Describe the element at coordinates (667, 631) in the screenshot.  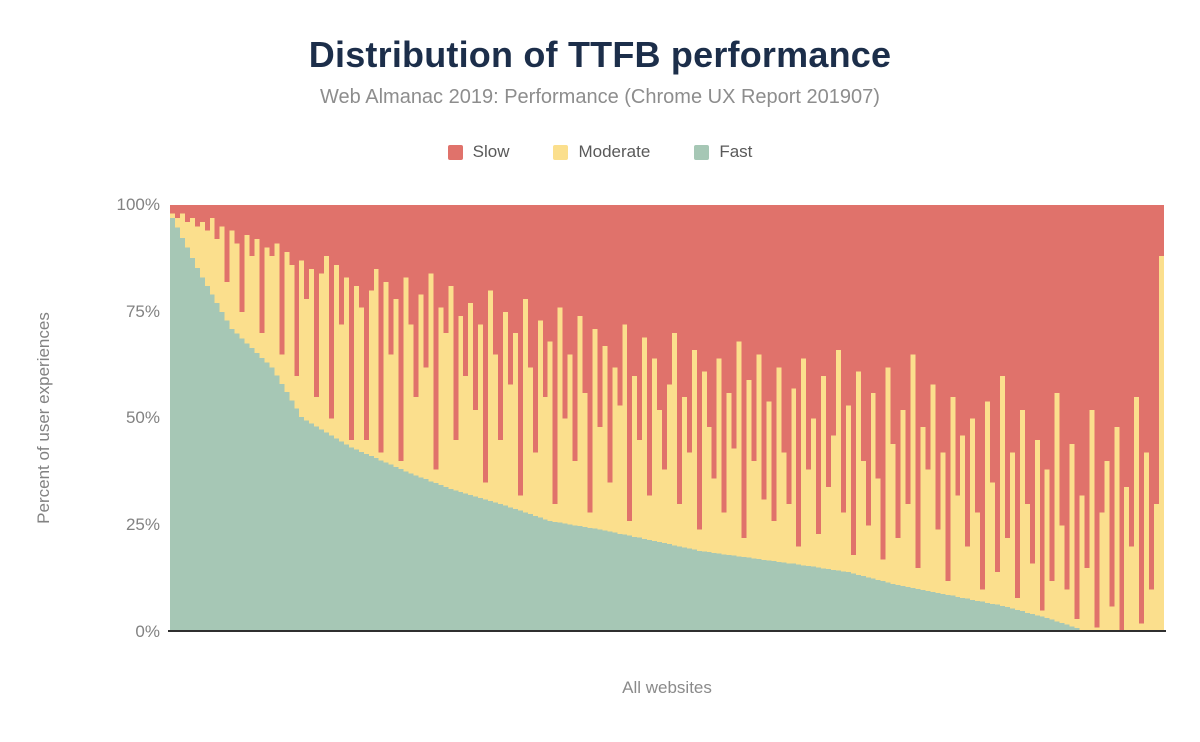
I see `x-axis-line` at that location.